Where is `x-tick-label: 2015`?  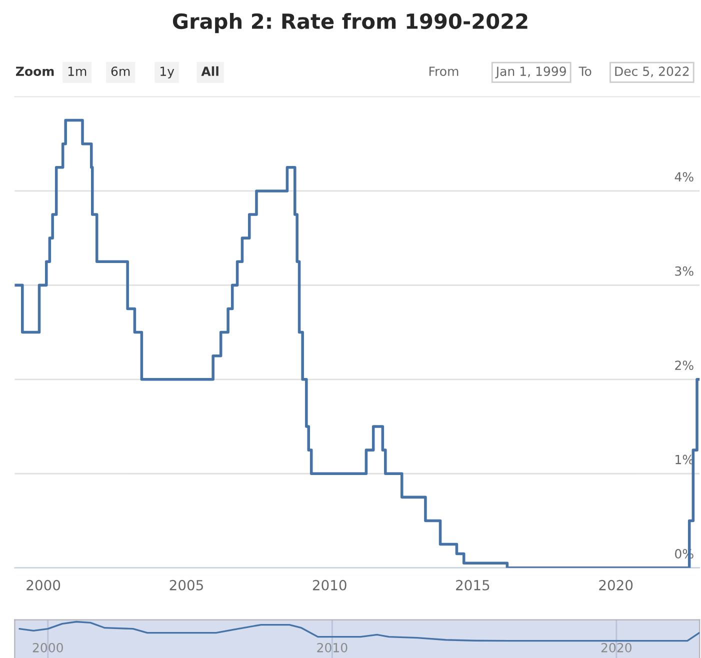 x-tick-label: 2015 is located at coordinates (473, 585).